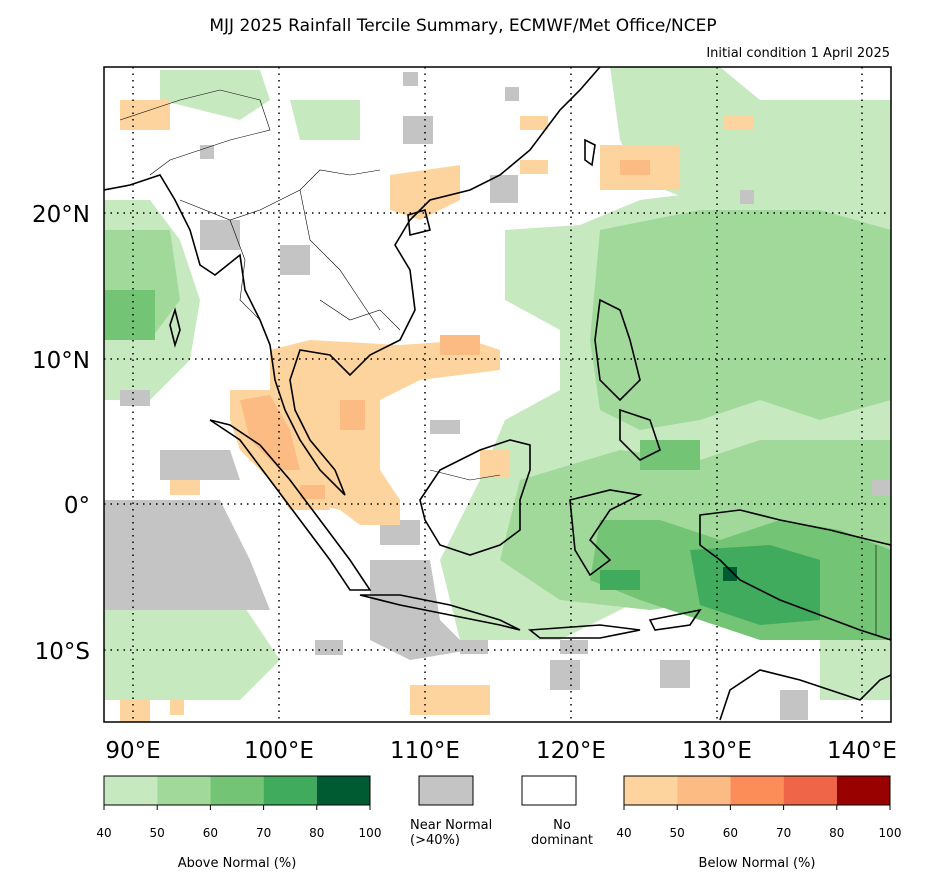 This screenshot has width=926, height=893. What do you see at coordinates (717, 751) in the screenshot?
I see `lon-tick-label: 130°E` at bounding box center [717, 751].